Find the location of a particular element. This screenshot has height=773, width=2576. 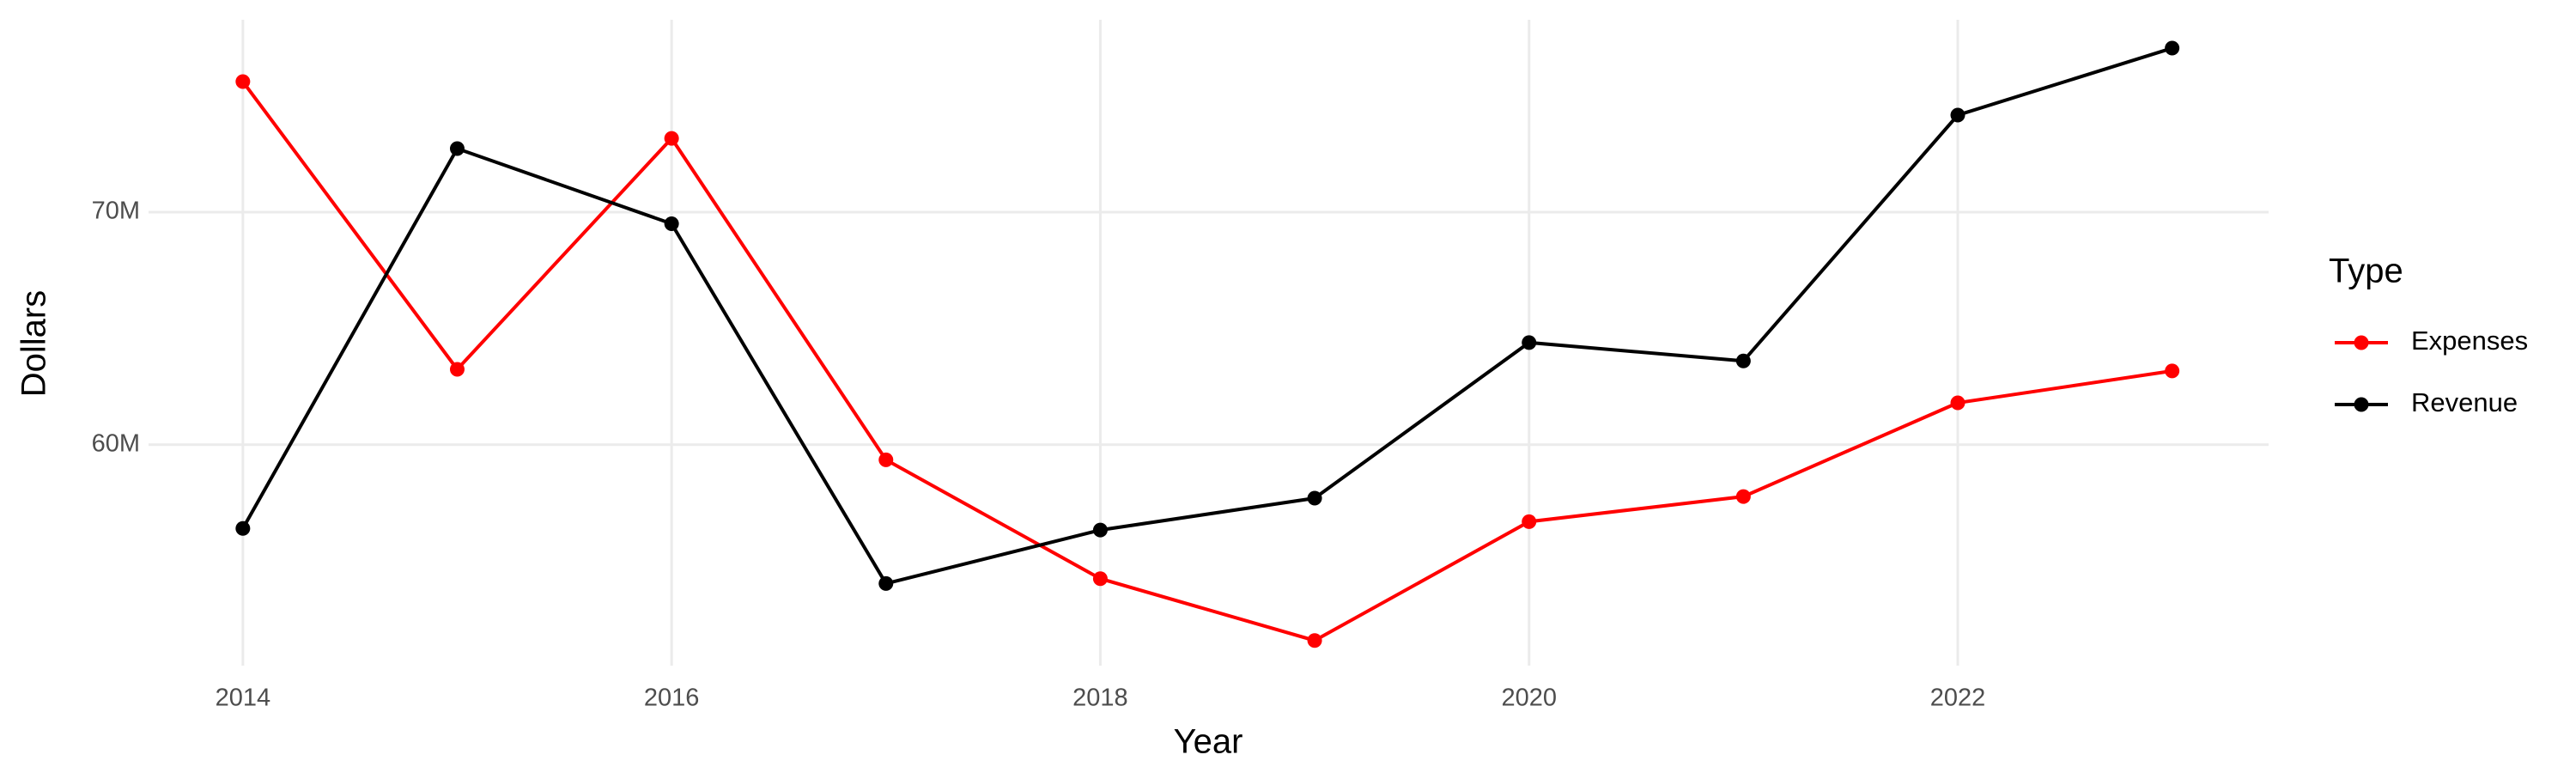

legend-label: Expenses is located at coordinates (2470, 341).